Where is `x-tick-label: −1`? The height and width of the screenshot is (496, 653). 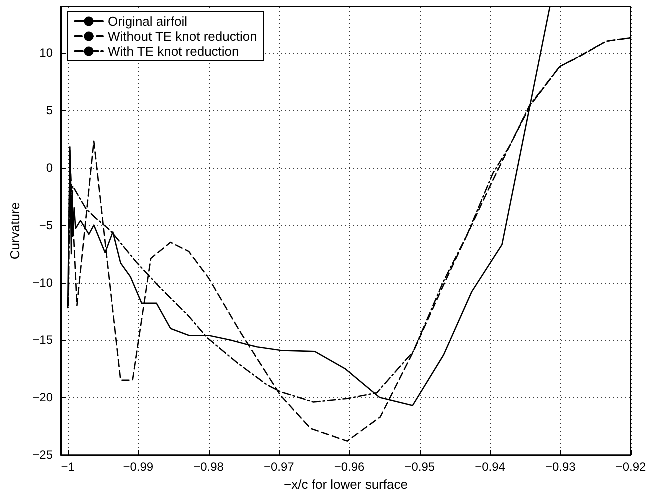
x-tick-label: −1 is located at coordinates (68, 467).